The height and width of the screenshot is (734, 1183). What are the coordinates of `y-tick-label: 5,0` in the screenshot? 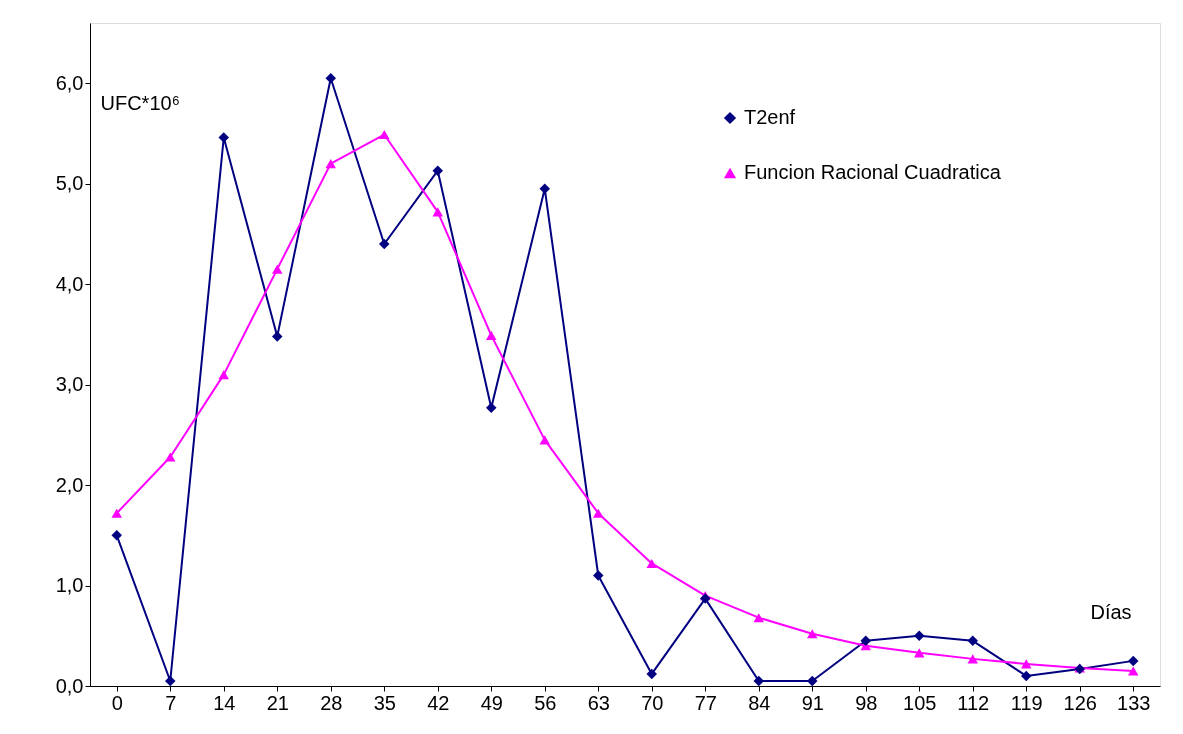 It's located at (69, 183).